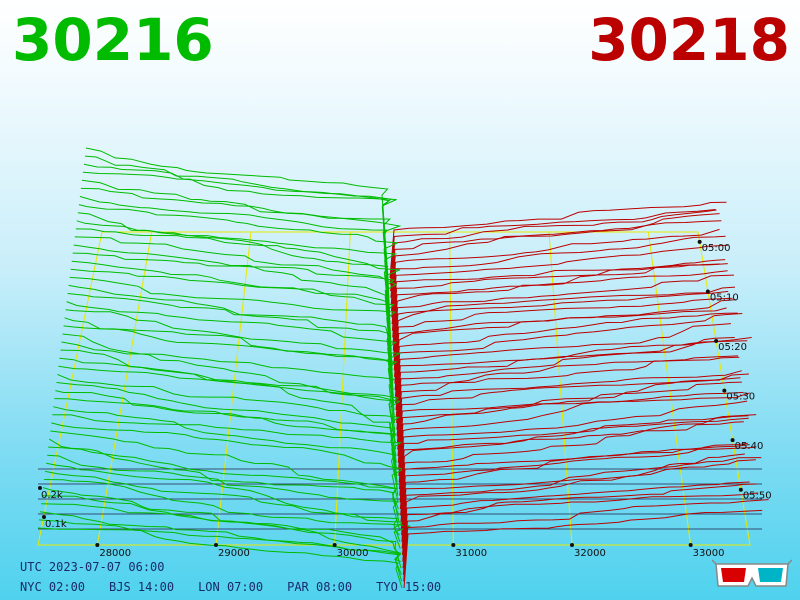  I want to click on x-tick-label: 33000, so click(709, 553).